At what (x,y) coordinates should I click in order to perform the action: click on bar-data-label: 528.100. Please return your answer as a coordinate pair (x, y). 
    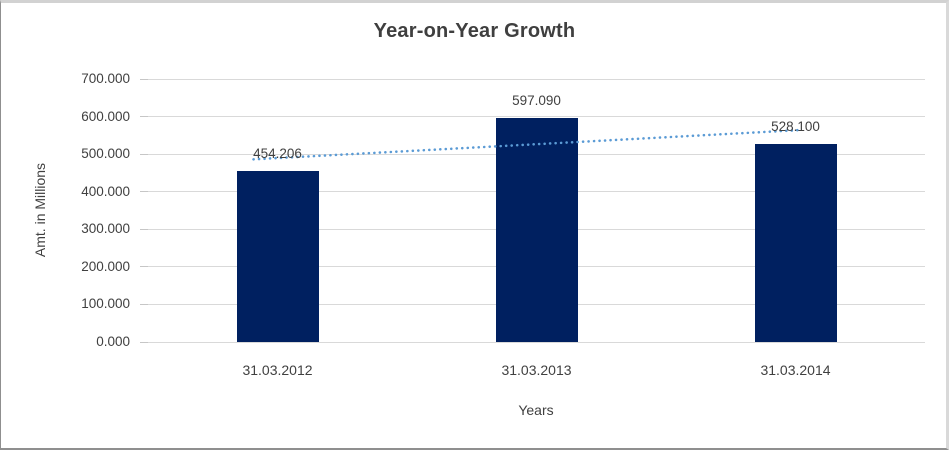
    Looking at the image, I should click on (795, 126).